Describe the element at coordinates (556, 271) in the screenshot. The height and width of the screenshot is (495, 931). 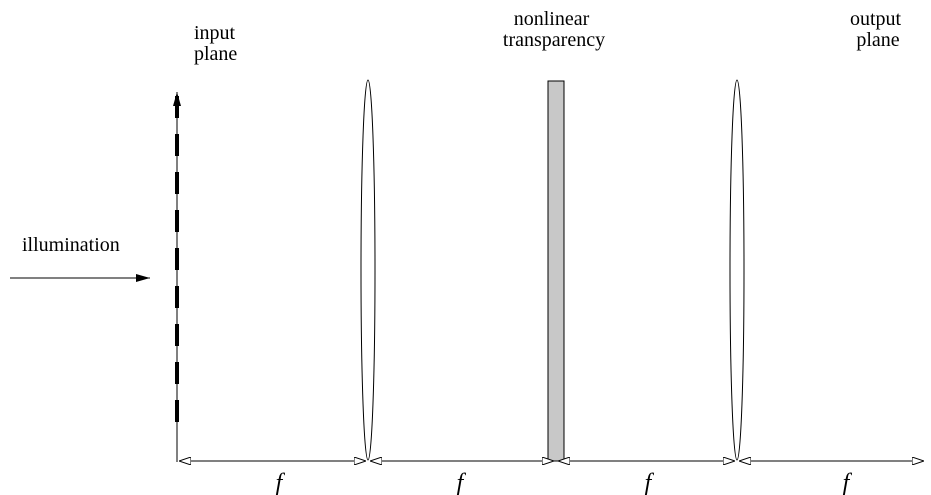
I see `nonlinear-transparency-slab` at that location.